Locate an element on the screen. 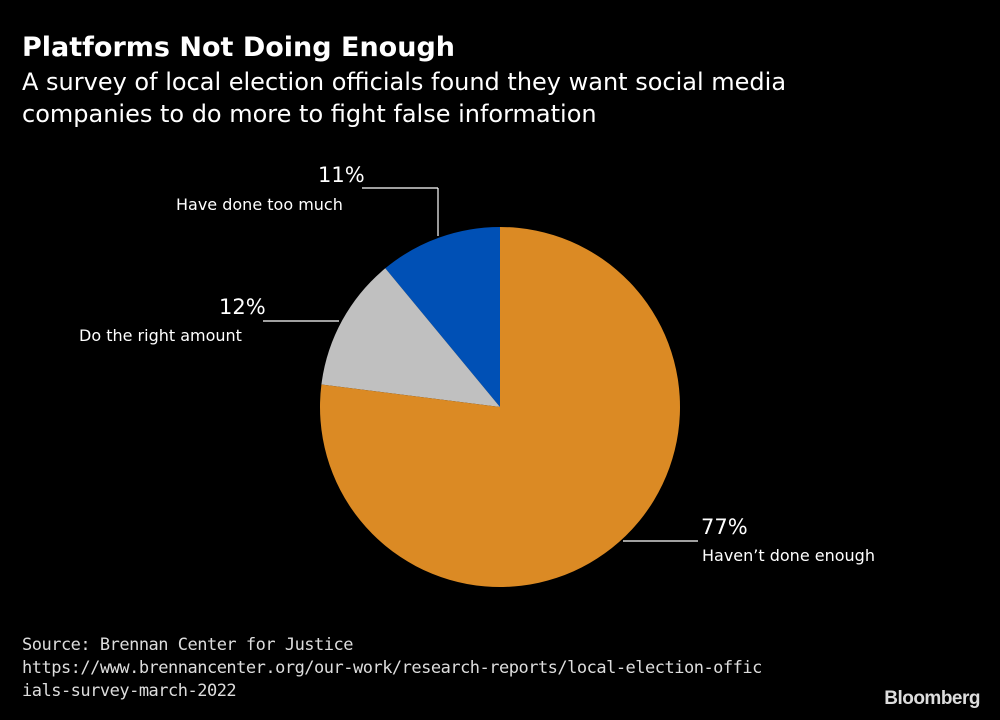 This screenshot has height=720, width=1000. slice-value-not-enough: 77% is located at coordinates (724, 527).